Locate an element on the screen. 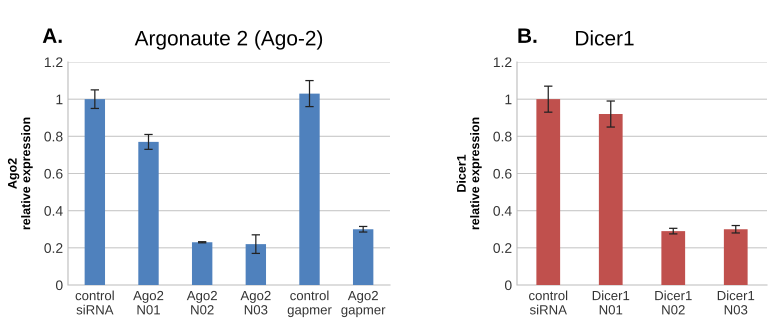  x-tick-label: Dicer1 N01 is located at coordinates (611, 302).